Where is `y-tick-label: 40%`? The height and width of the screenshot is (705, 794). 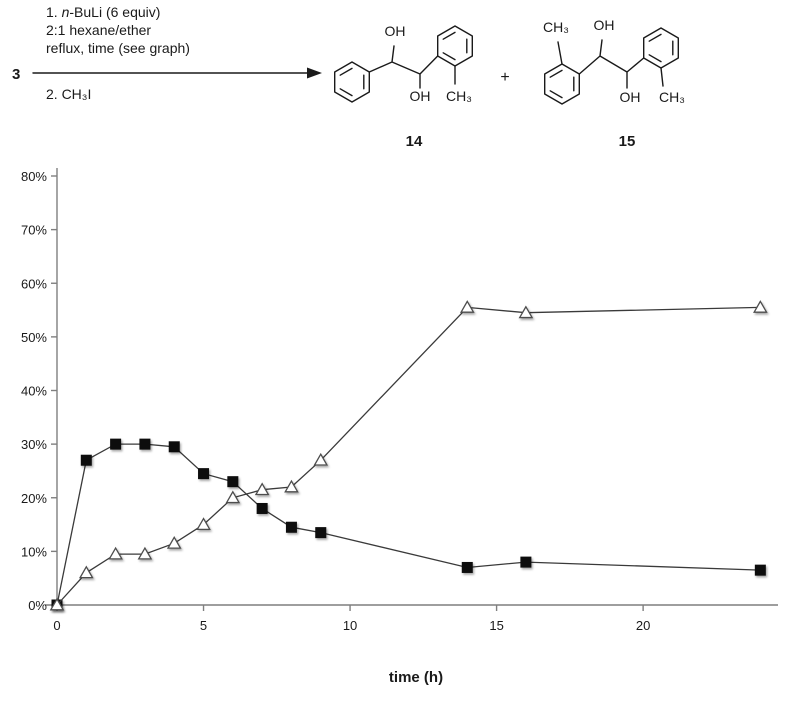
y-tick-label: 40% is located at coordinates (34, 391).